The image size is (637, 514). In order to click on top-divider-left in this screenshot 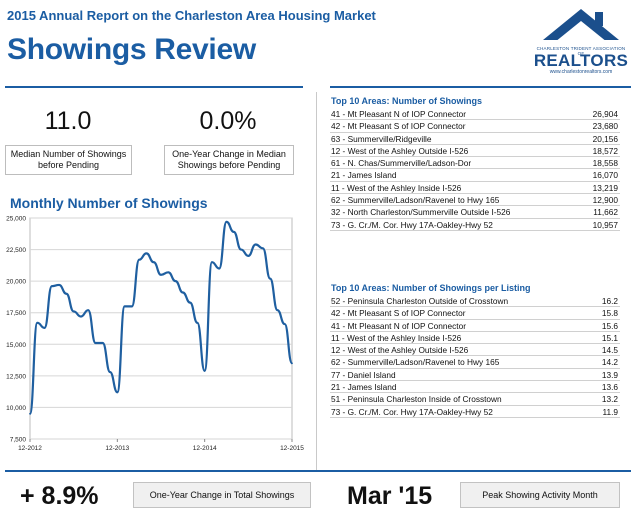, I will do `click(154, 87)`.